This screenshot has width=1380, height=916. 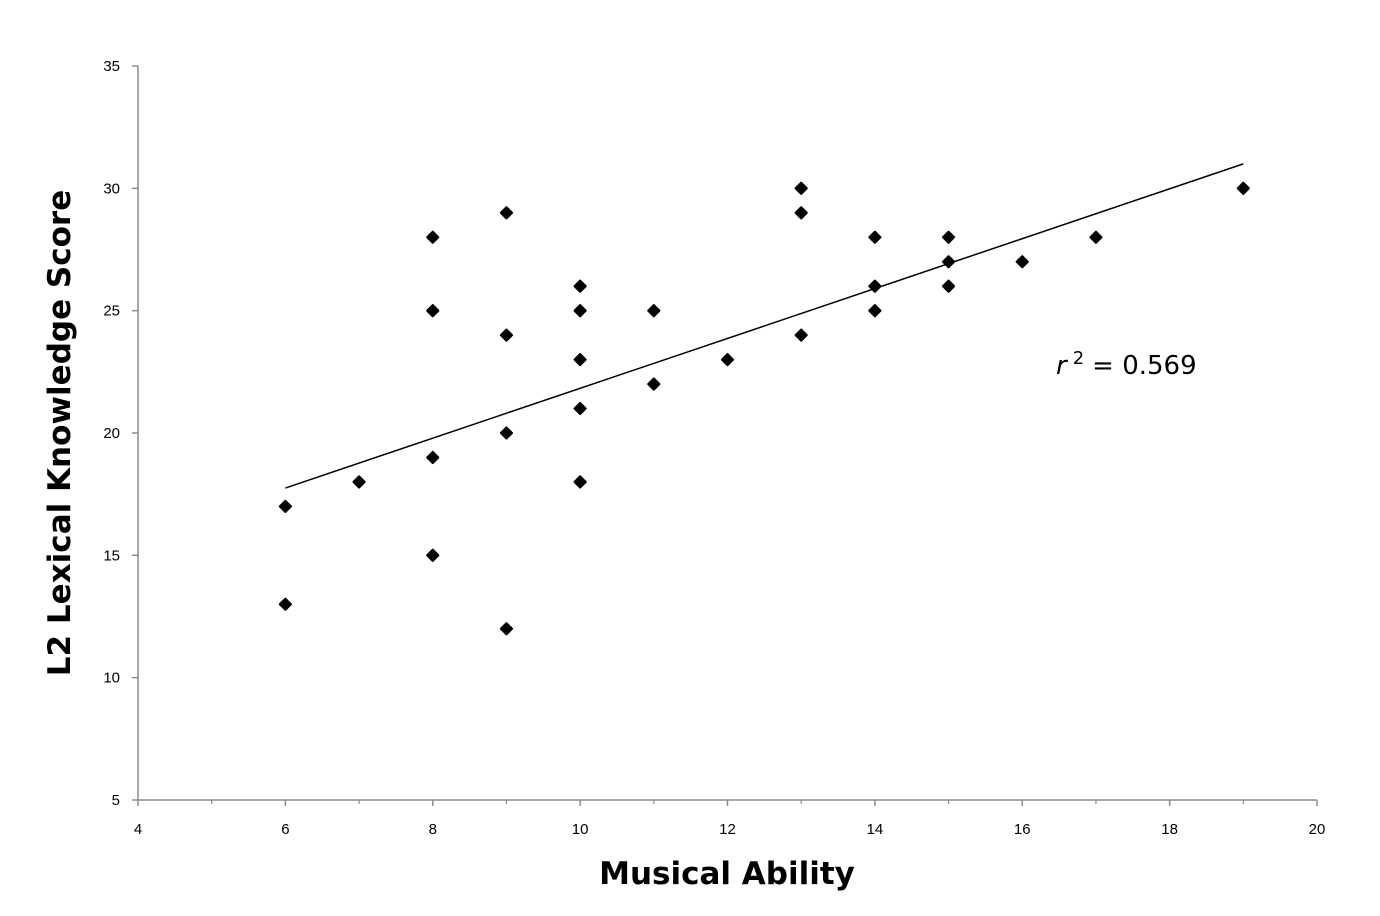 I want to click on r-squared-exponent: 2, so click(x=1078, y=358).